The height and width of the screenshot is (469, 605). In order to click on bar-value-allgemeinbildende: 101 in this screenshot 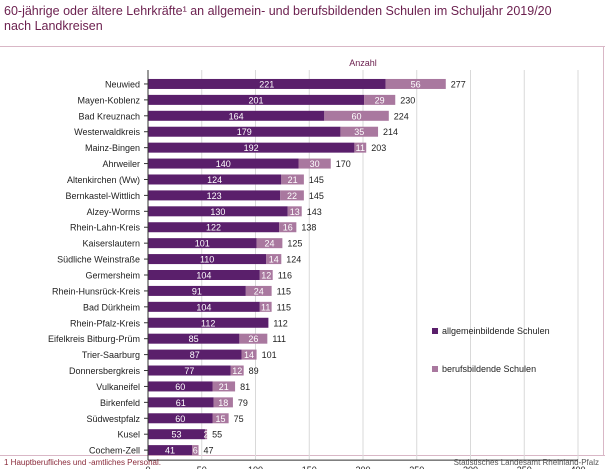, I will do `click(202, 244)`.